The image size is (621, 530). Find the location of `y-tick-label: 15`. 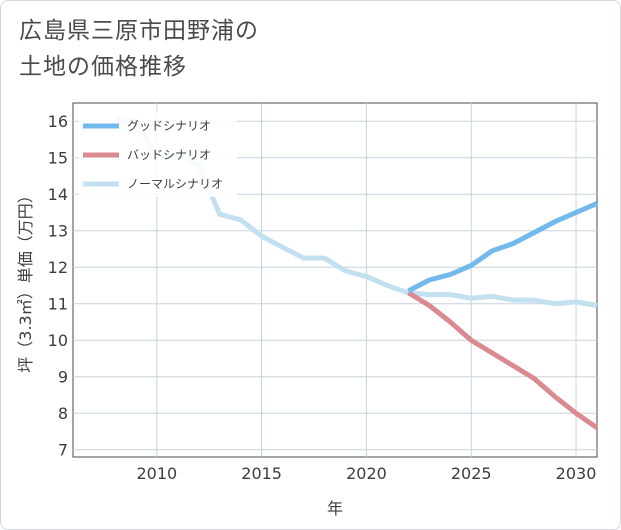

y-tick-label: 15 is located at coordinates (58, 158).